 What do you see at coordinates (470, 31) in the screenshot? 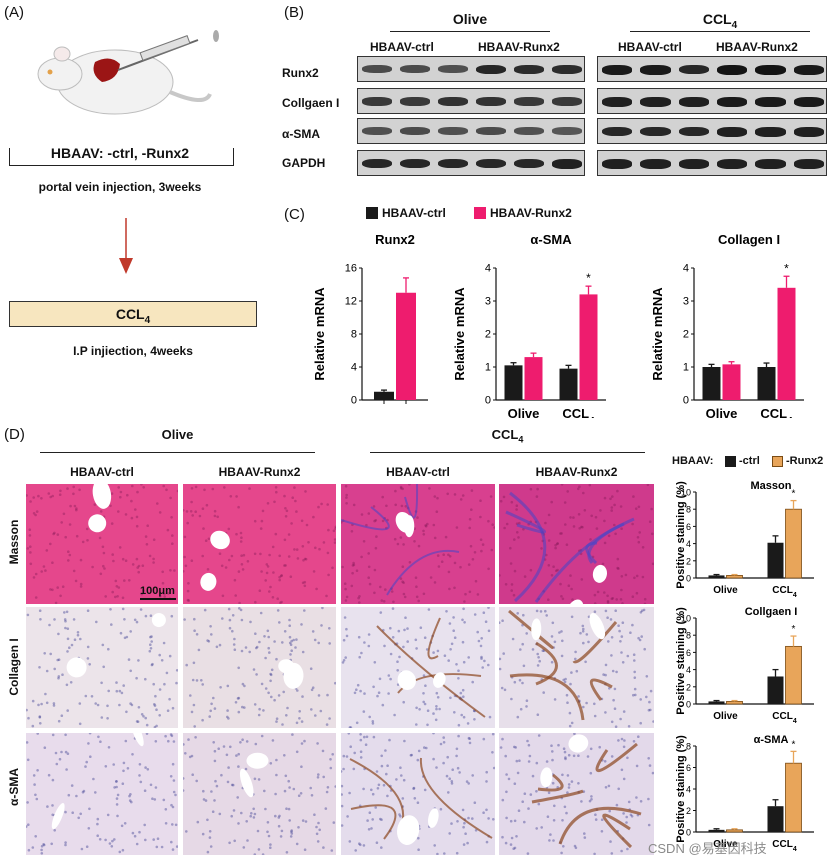
I see `blot-olive-line` at bounding box center [470, 31].